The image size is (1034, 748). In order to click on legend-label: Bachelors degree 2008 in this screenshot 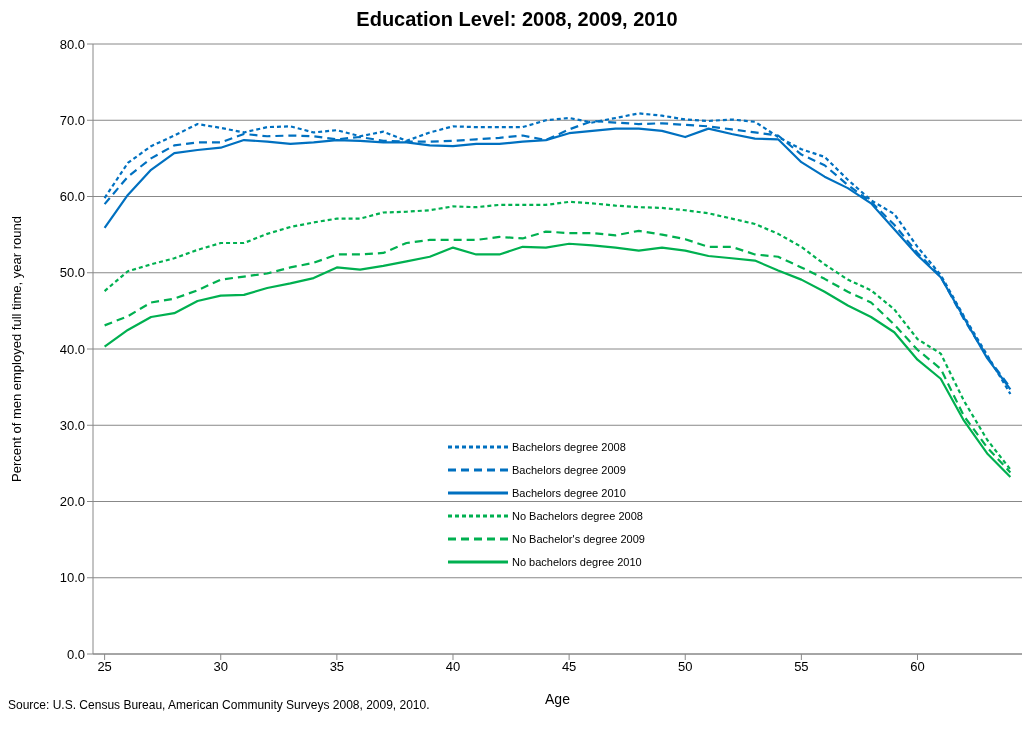, I will do `click(569, 446)`.